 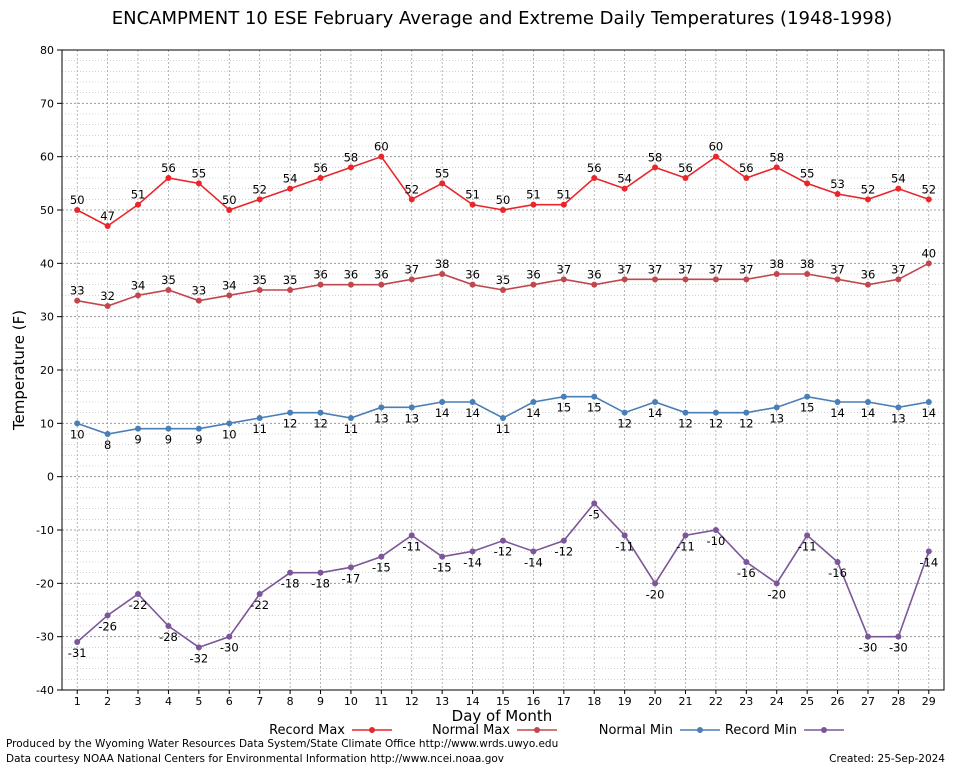 What do you see at coordinates (685, 701) in the screenshot?
I see `x-tick-label: 21` at bounding box center [685, 701].